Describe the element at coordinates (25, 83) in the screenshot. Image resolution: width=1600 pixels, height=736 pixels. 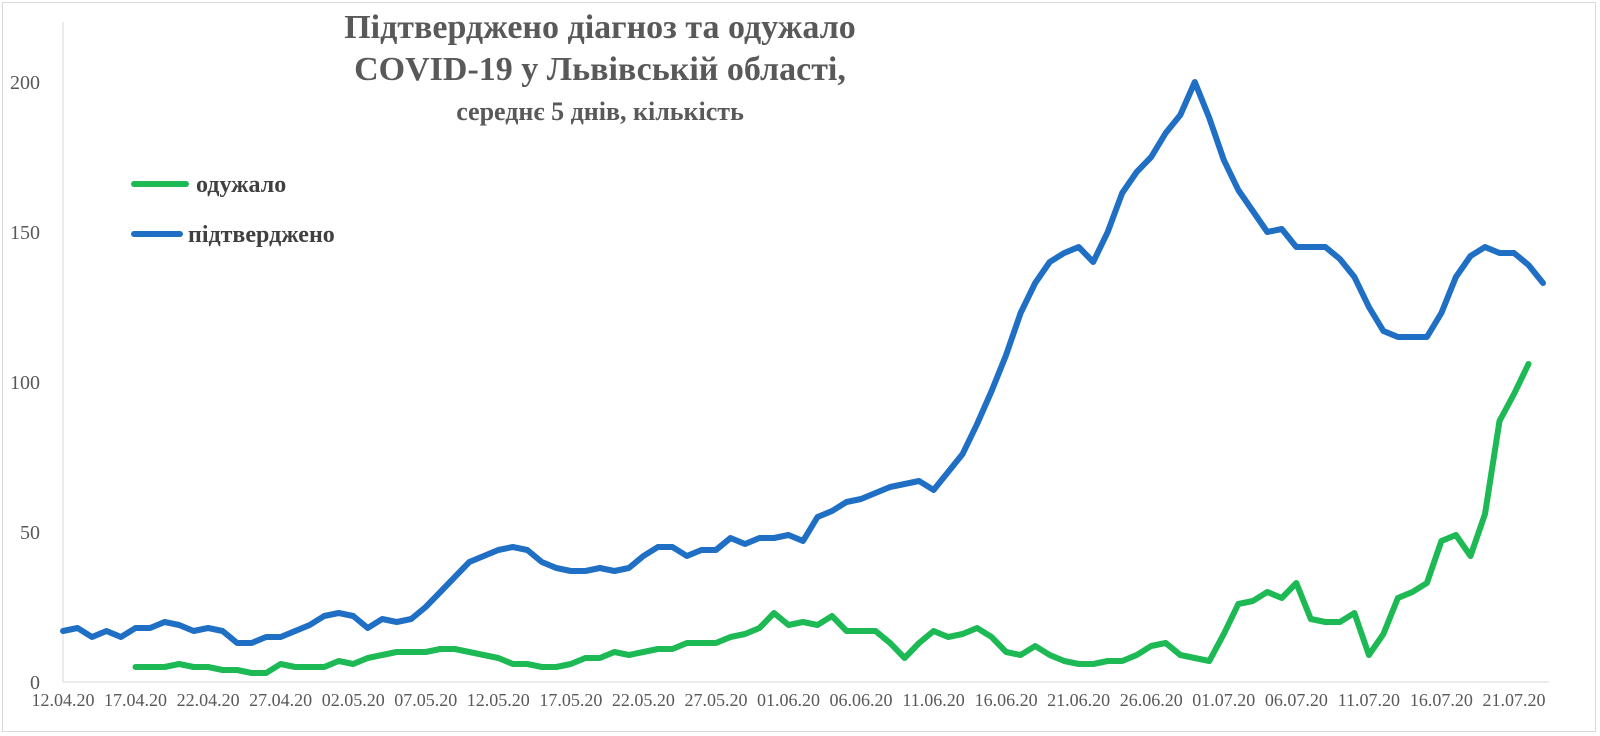
I see `y-tick-label: 200` at that location.